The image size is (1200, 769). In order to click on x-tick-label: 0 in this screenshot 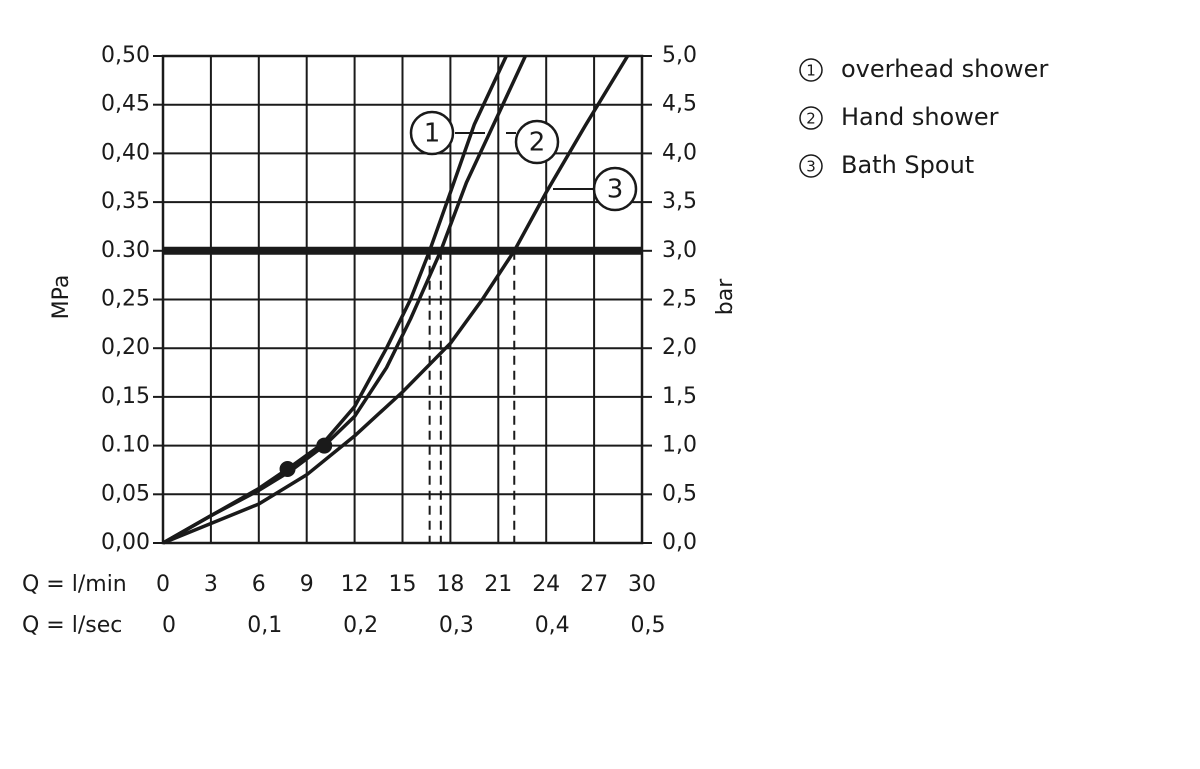, I will do `click(163, 584)`.